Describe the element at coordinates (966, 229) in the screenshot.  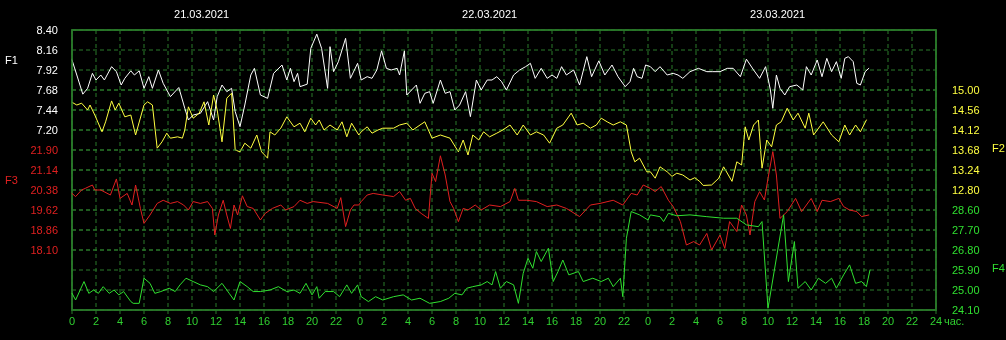
I see `y2-tick-label: 27.70` at that location.